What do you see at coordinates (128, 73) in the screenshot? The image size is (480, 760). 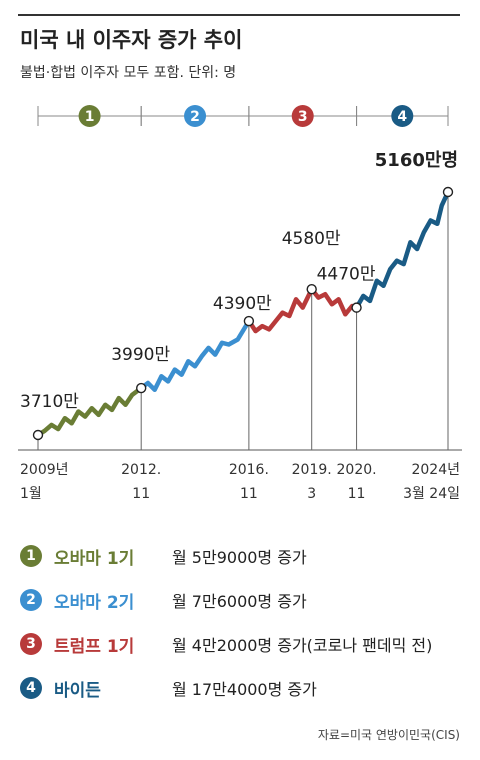 I see `chart-subtitle: 불법·합법 이주자 모두 포함. 단위: 명` at bounding box center [128, 73].